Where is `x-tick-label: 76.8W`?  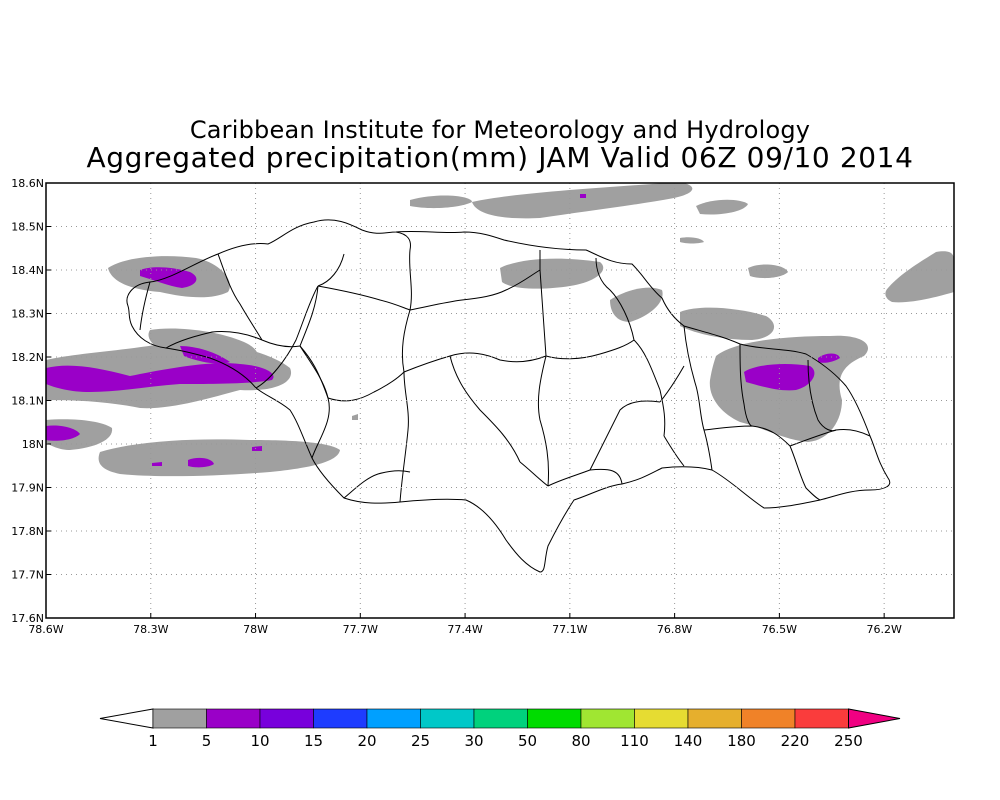 x-tick-label: 76.8W is located at coordinates (674, 629).